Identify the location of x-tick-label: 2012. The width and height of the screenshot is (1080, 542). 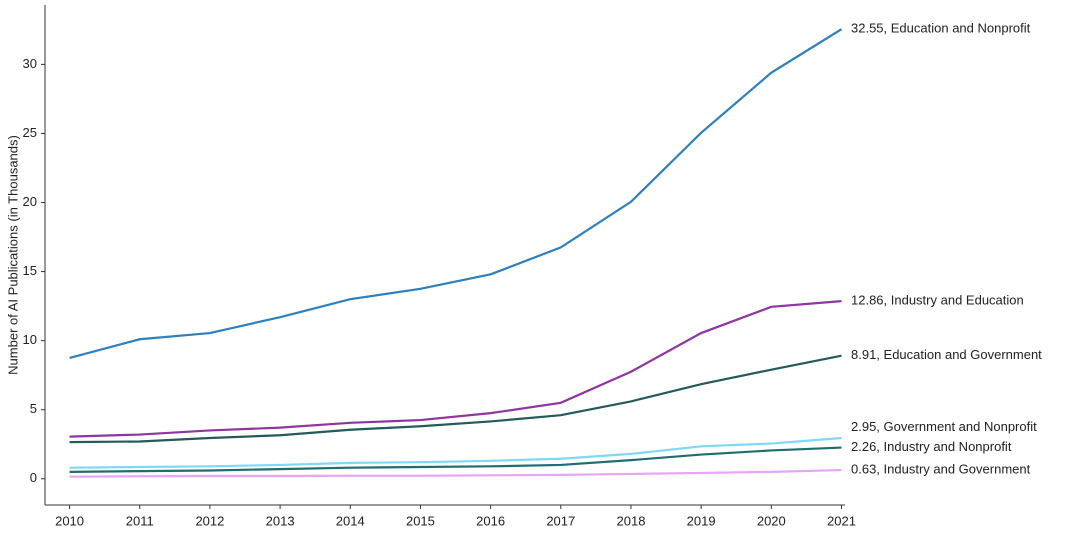
(209, 520).